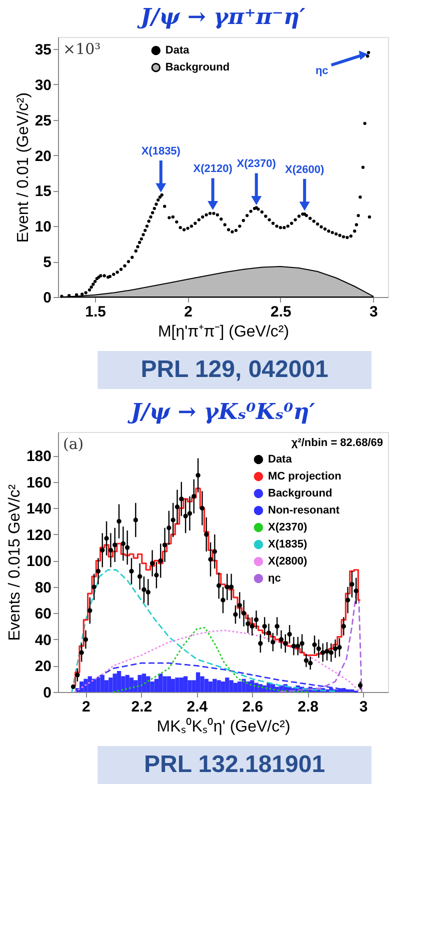 The image size is (436, 925). Describe the element at coordinates (82, 49) in the screenshot. I see `annotation: ×10³` at that location.